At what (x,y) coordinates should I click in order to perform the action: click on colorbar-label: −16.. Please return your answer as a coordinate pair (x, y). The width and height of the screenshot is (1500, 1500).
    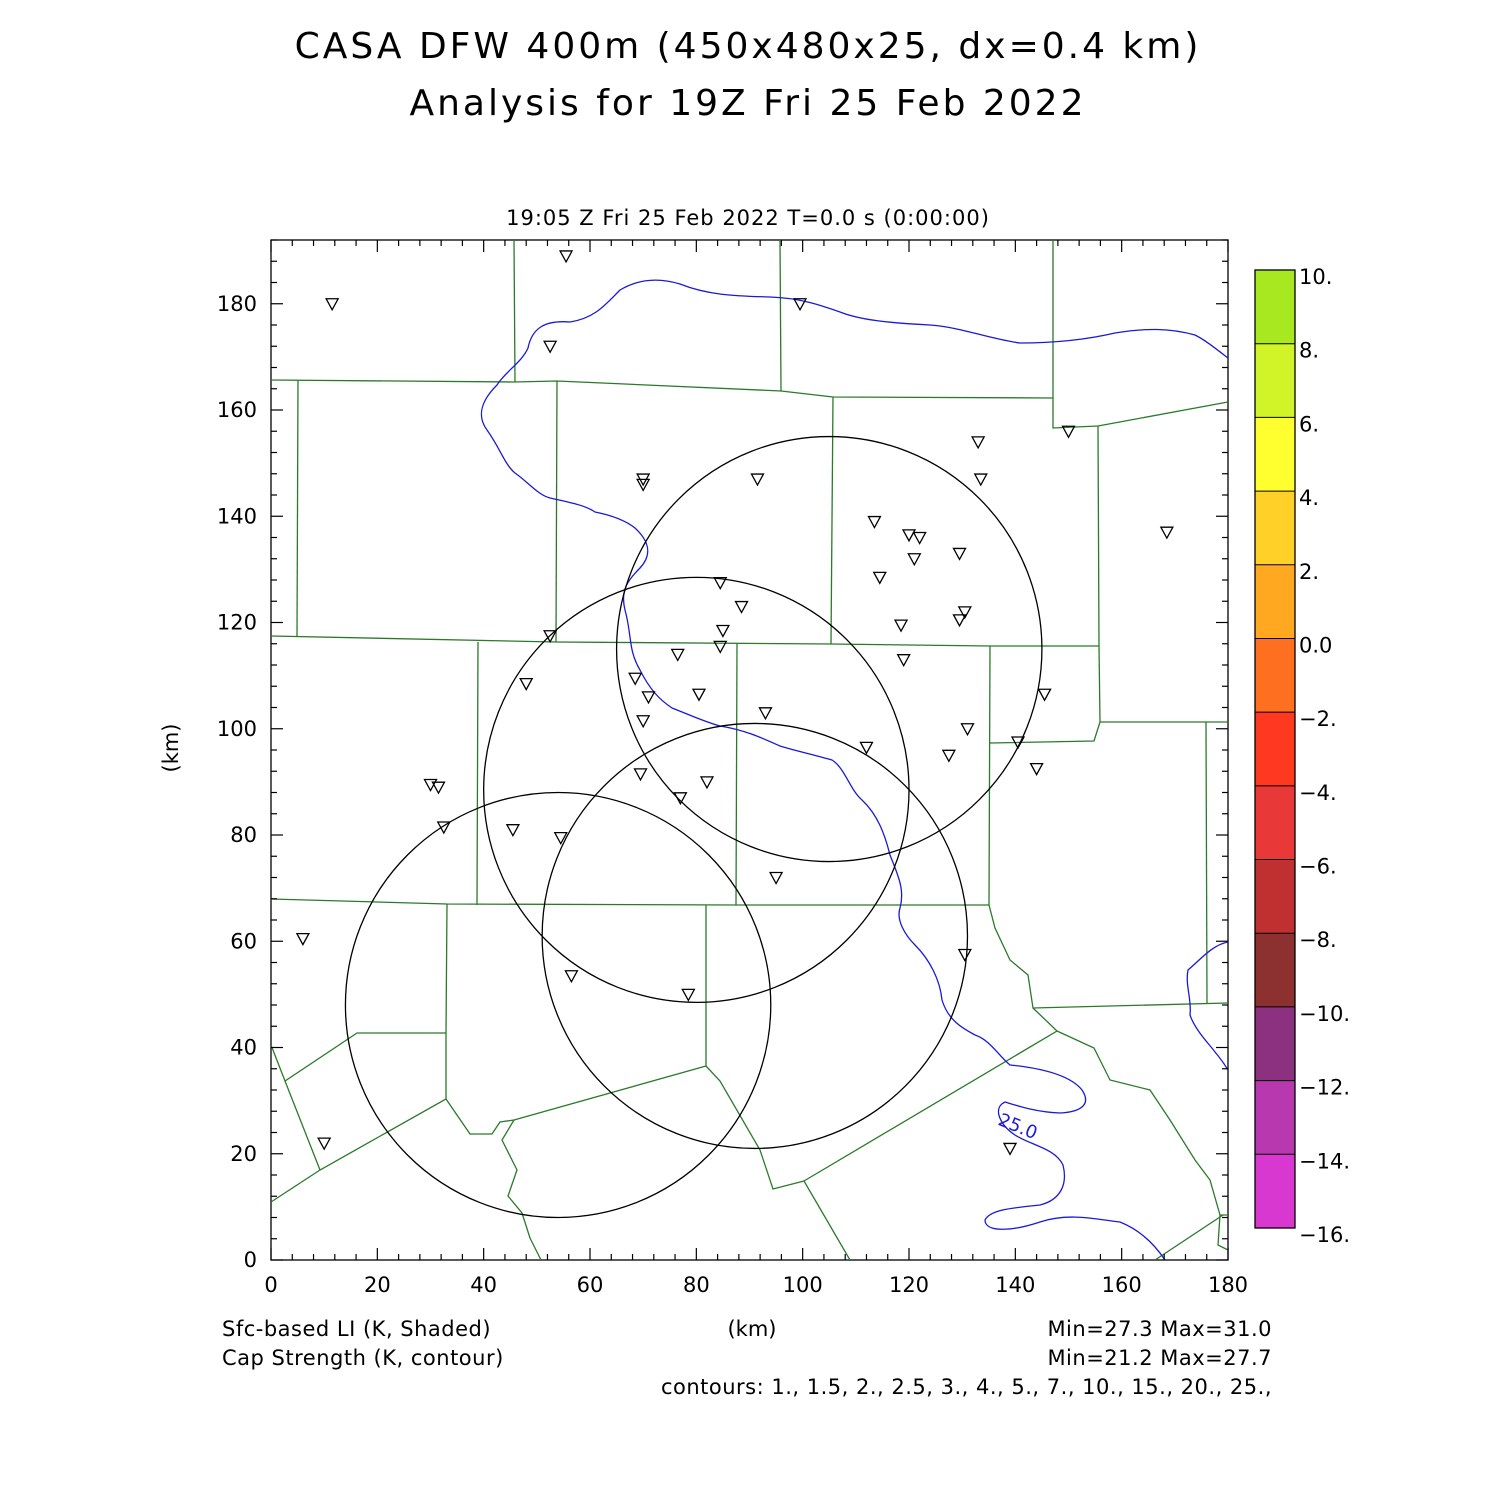
    Looking at the image, I should click on (1324, 1235).